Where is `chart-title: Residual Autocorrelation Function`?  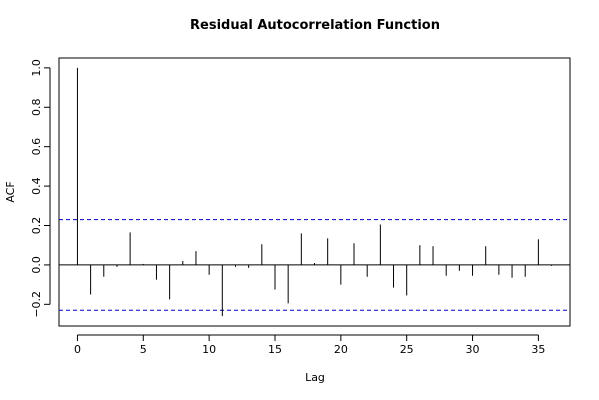
chart-title: Residual Autocorrelation Function is located at coordinates (315, 25).